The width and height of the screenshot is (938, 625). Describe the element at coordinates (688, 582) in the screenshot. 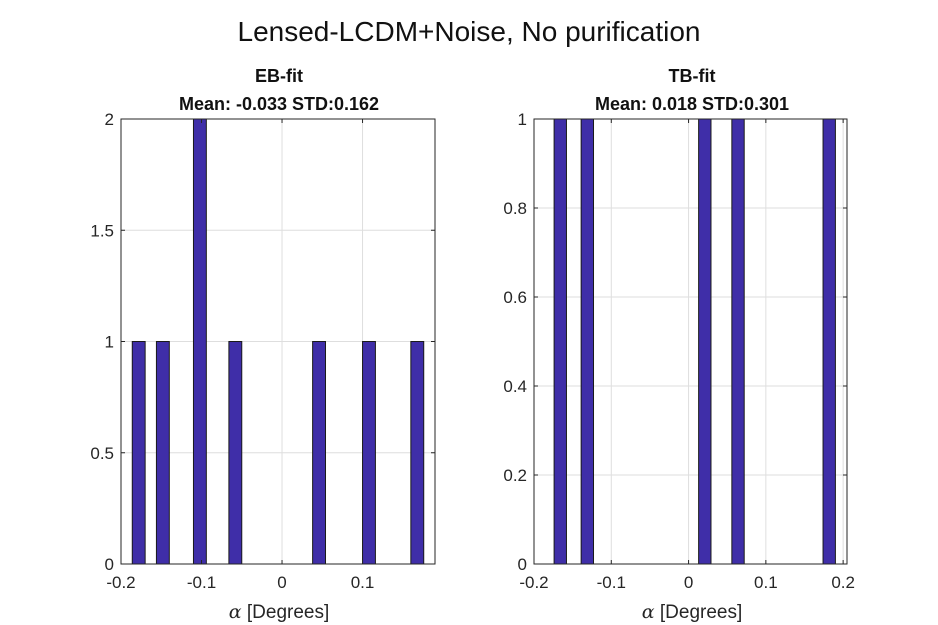

I see `tb-xtick-label-2: 0` at that location.